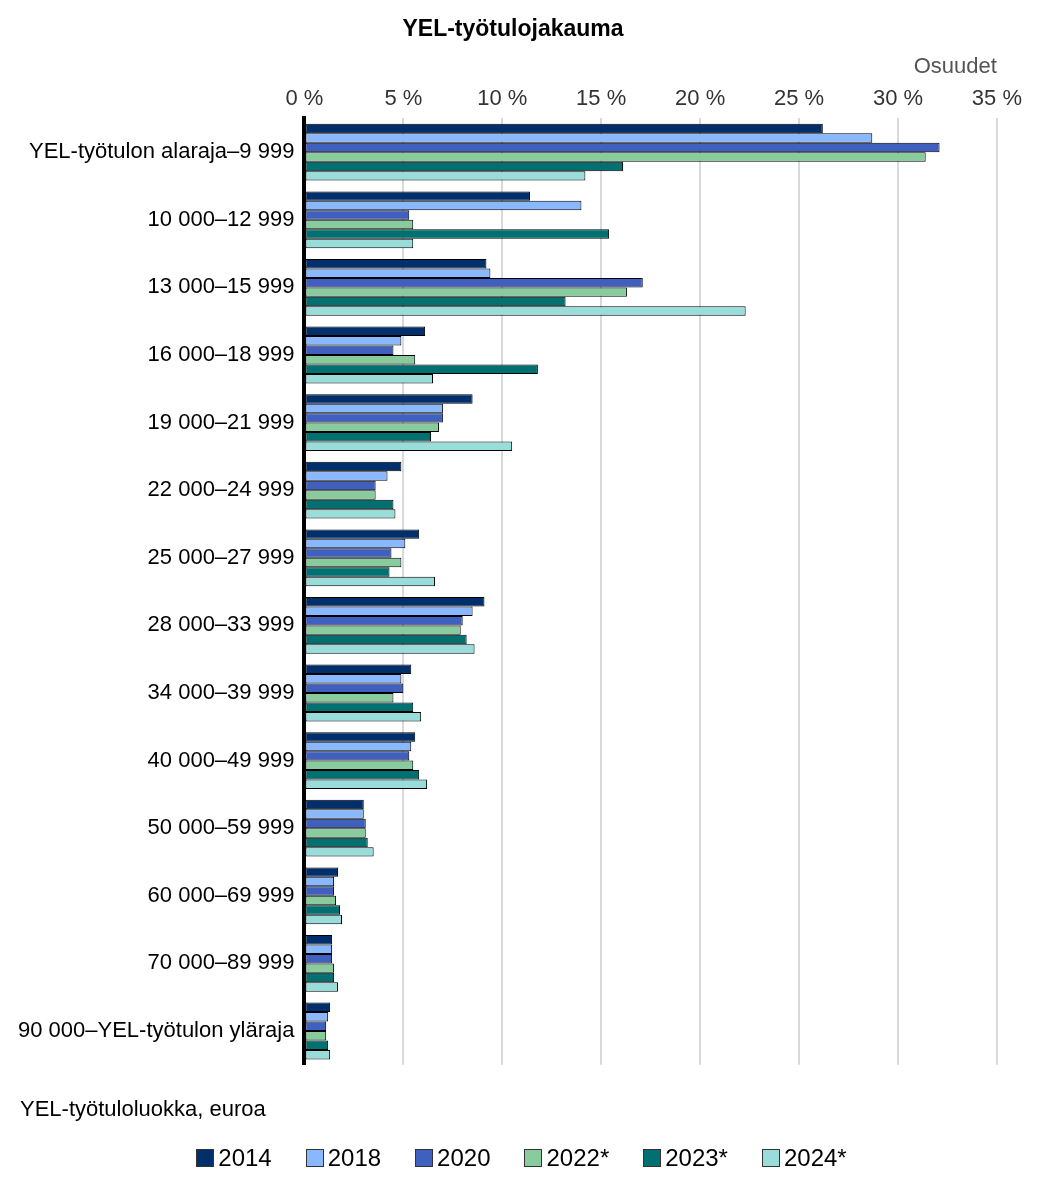 This screenshot has height=1199, width=1043. What do you see at coordinates (221, 759) in the screenshot?
I see `y-tick-label: 40 000–49 999` at bounding box center [221, 759].